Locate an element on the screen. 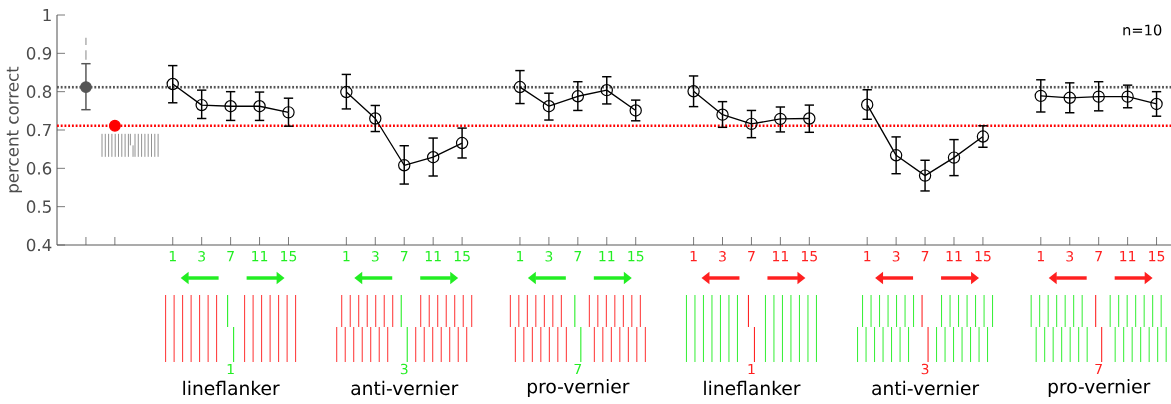 The width and height of the screenshot is (1171, 404). y-tick-label: 0.6 is located at coordinates (39, 168).